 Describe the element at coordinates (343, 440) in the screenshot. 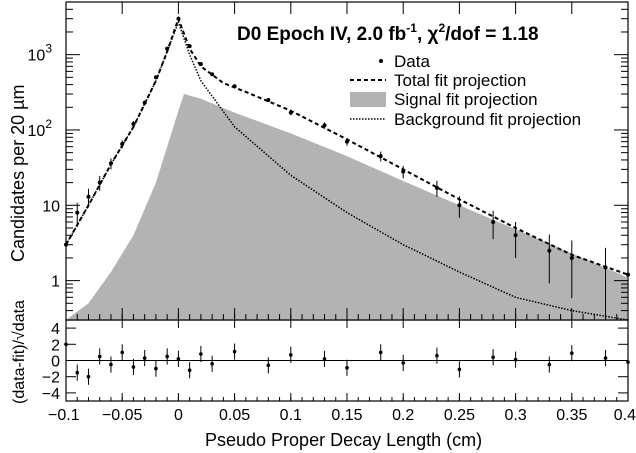

I see `xlabel: Pseudo Proper Decay Length (cm)` at that location.